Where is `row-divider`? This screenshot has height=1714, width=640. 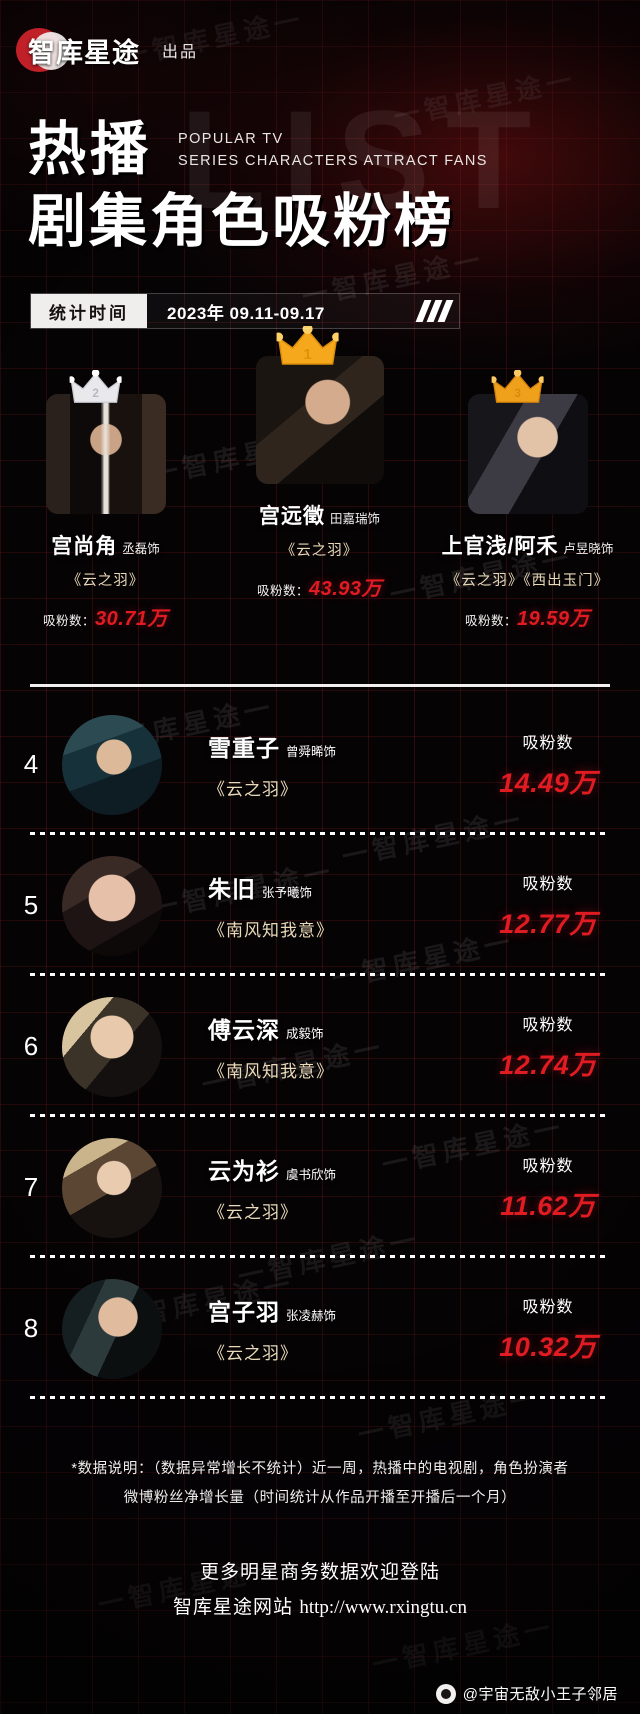 row-divider is located at coordinates (320, 1397).